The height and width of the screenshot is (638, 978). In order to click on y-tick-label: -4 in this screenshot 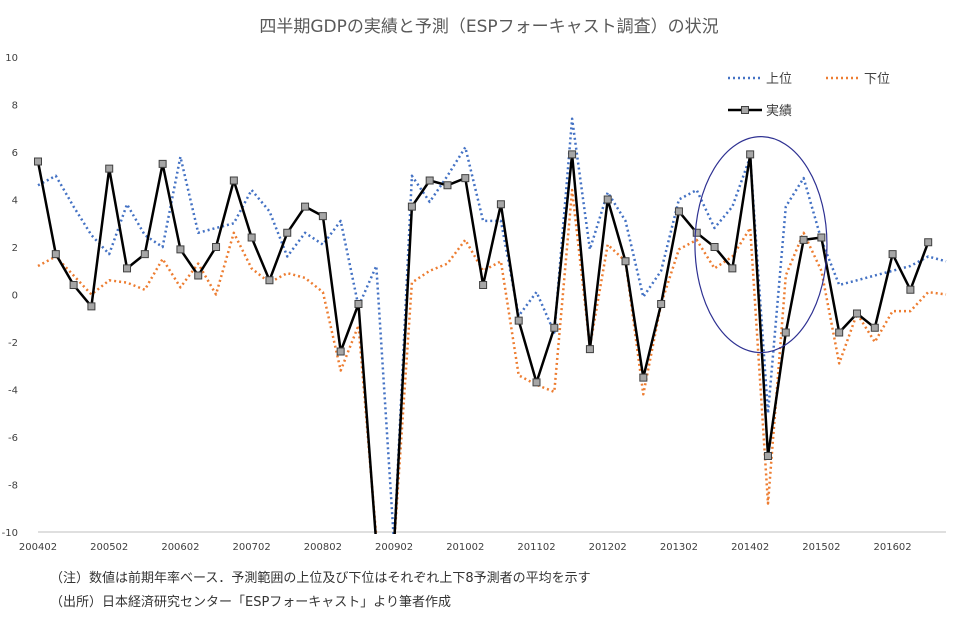, I will do `click(13, 391)`.